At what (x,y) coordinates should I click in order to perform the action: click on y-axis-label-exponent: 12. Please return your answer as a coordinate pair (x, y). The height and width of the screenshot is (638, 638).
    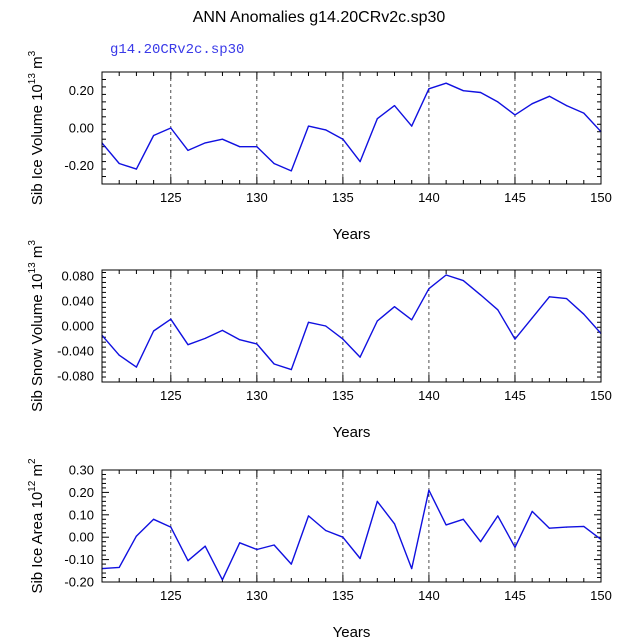
    Looking at the image, I should click on (32, 486).